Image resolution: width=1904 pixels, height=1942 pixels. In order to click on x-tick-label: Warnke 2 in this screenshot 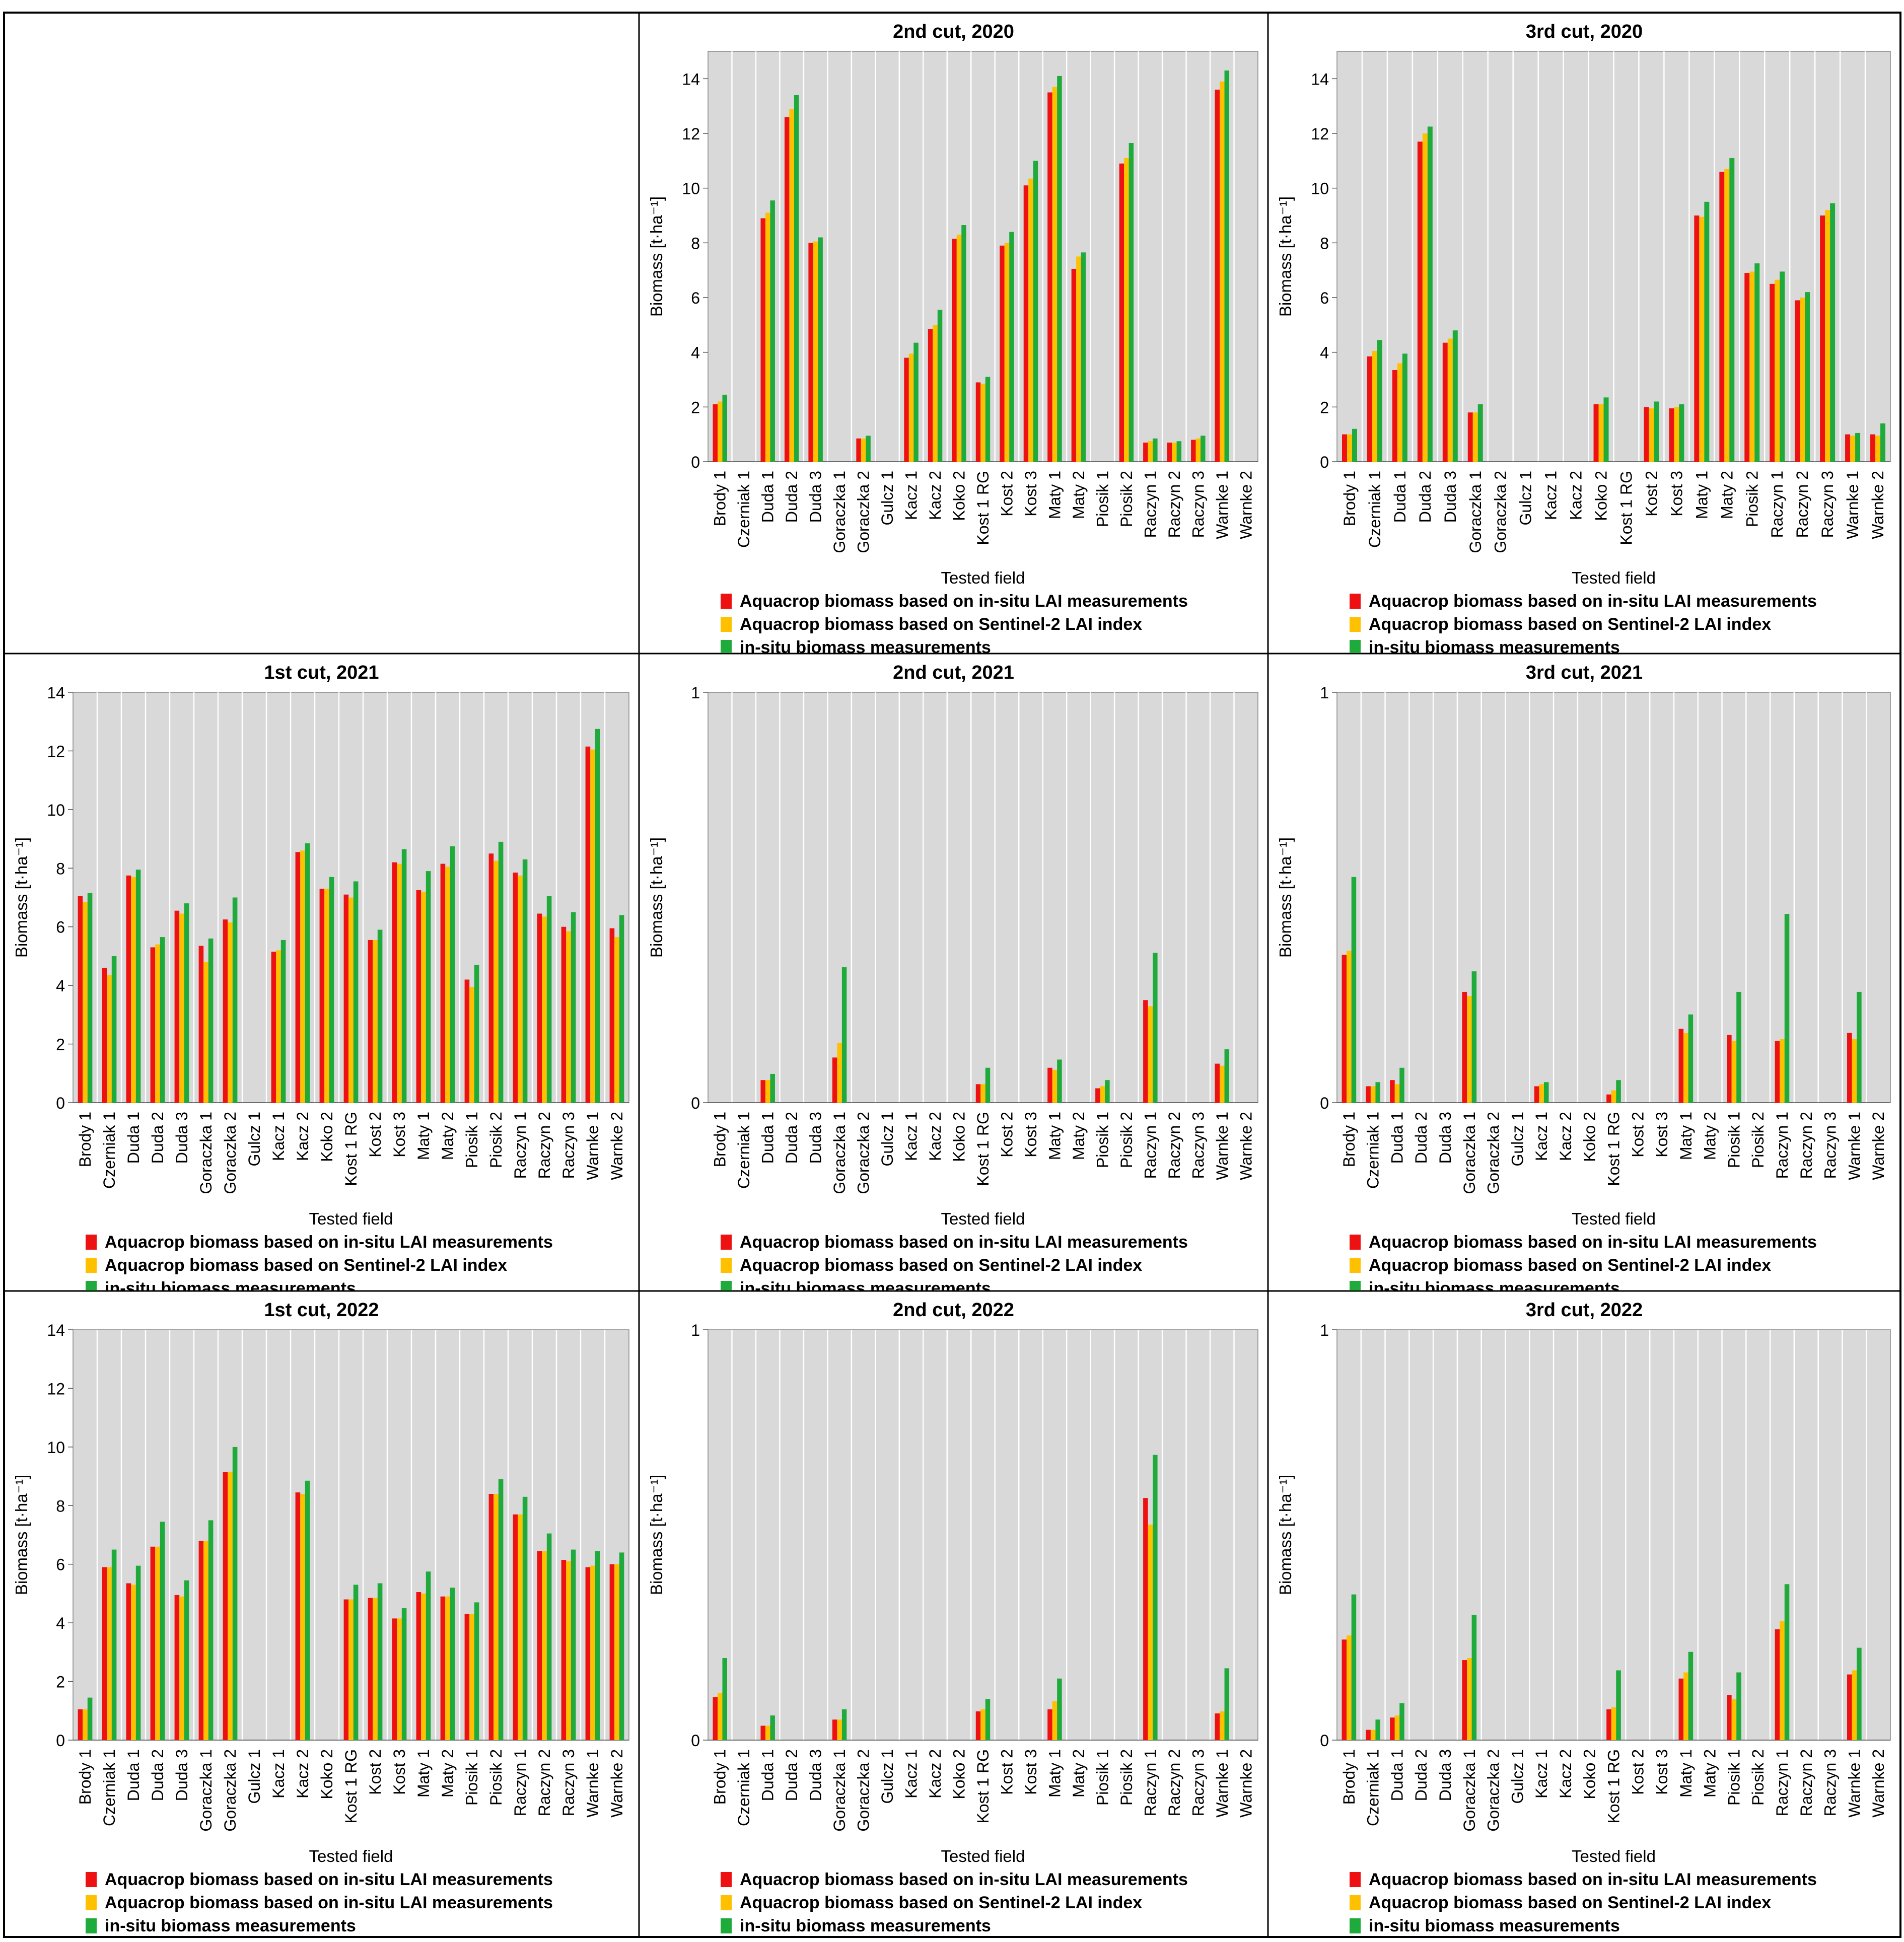, I will do `click(1878, 1783)`.